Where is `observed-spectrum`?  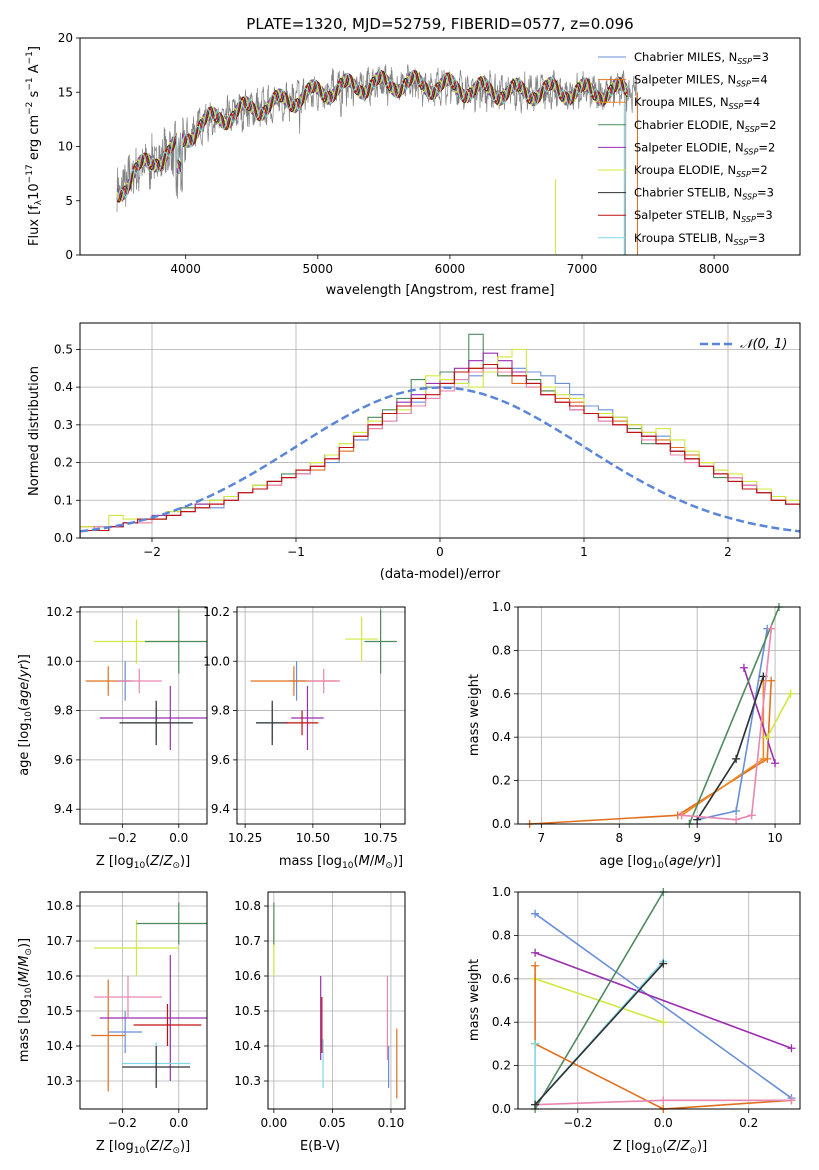 observed-spectrum is located at coordinates (377, 159).